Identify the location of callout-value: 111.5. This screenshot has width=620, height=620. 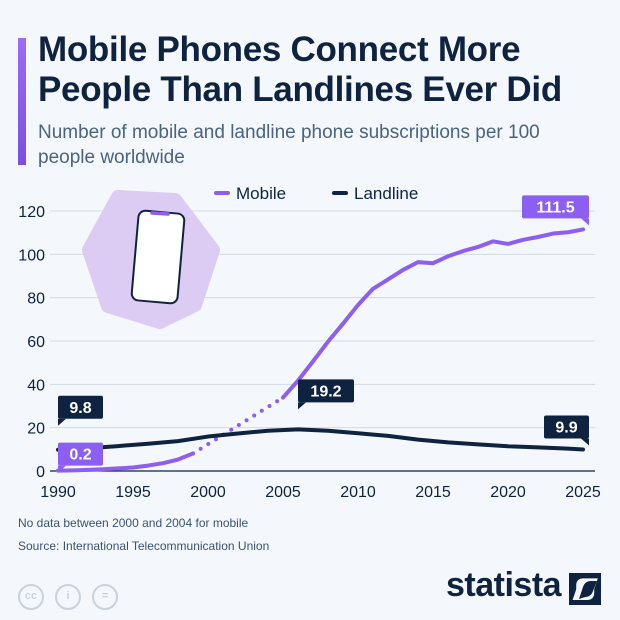
(555, 207).